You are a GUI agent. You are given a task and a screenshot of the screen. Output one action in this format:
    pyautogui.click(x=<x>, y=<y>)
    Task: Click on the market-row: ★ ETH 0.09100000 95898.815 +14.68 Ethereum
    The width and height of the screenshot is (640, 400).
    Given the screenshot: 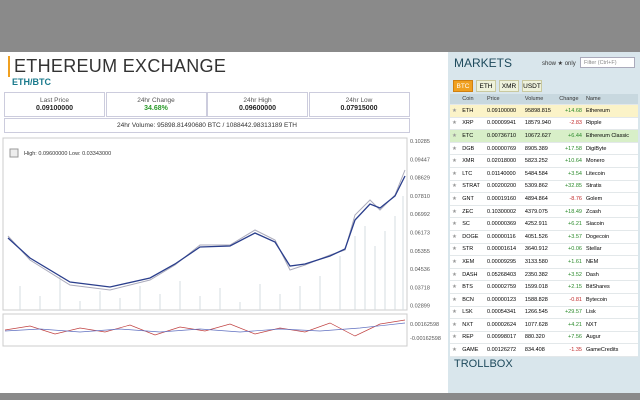 What is the action you would take?
    pyautogui.click(x=544, y=111)
    